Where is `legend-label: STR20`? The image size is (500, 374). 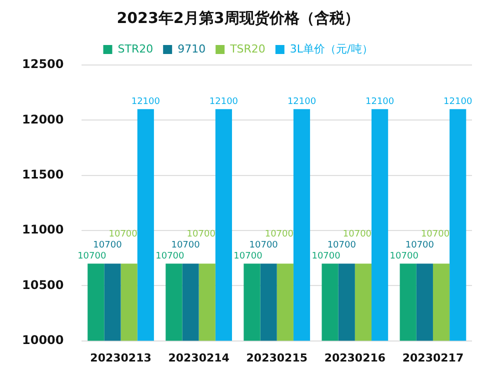
legend-label: STR20 is located at coordinates (136, 49).